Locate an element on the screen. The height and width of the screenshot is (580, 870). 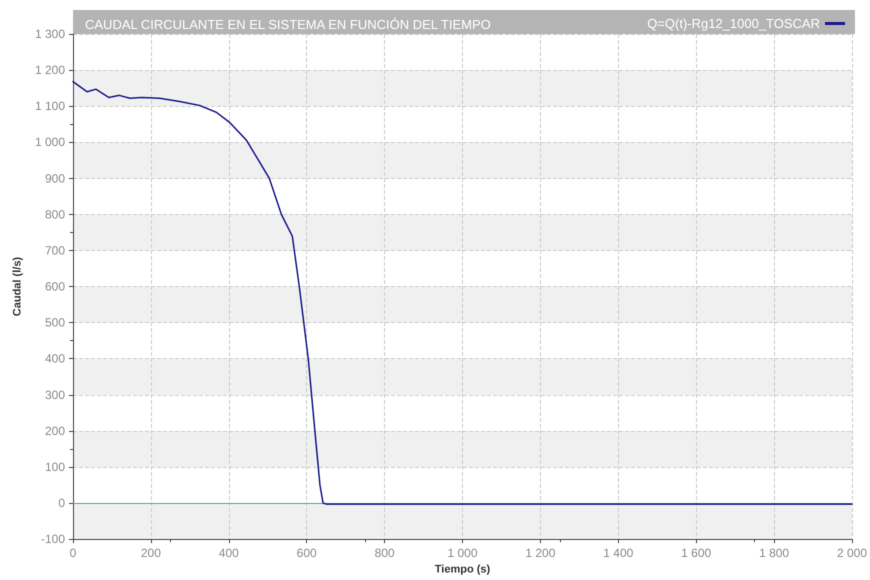
x-tick-label: 1 200 is located at coordinates (540, 553).